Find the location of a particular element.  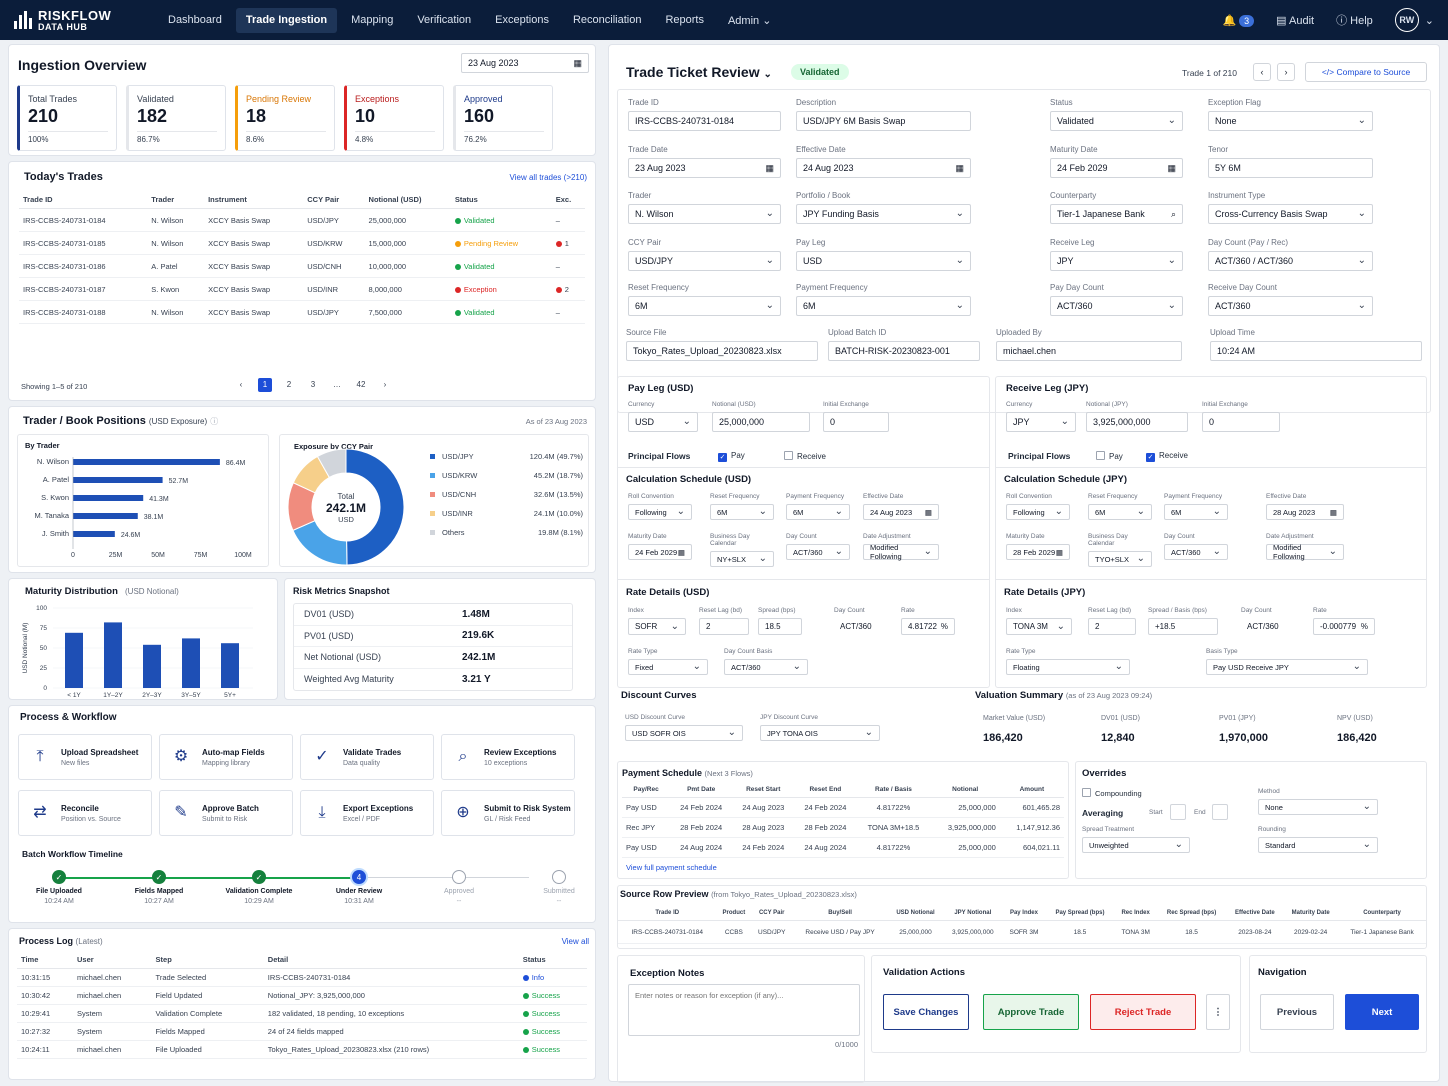

page-3: 3 is located at coordinates (313, 384).